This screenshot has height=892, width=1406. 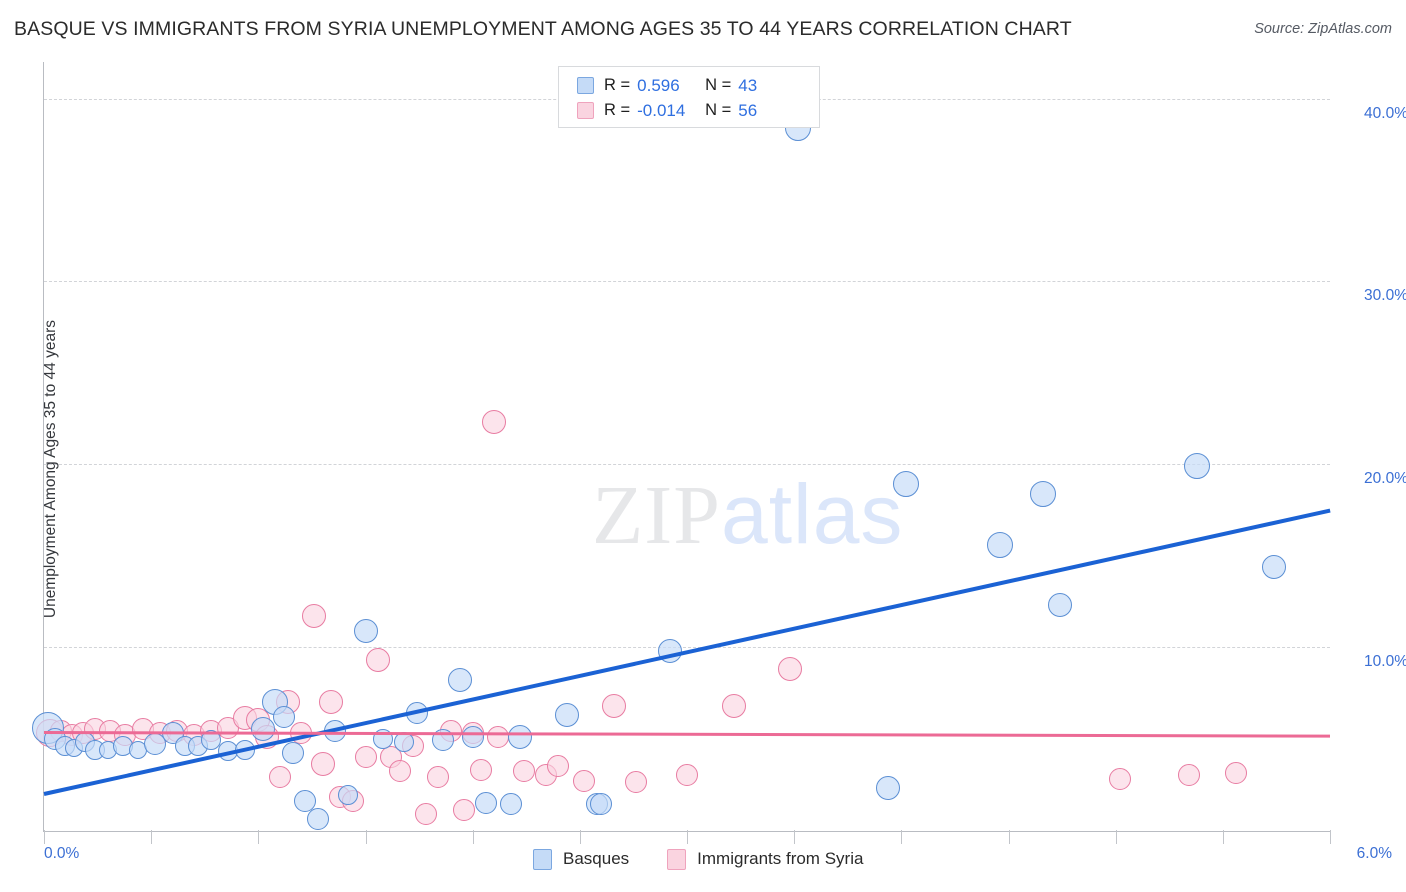 I want to click on y-axis-tick-label: 40.0%, so click(x=1385, y=113).